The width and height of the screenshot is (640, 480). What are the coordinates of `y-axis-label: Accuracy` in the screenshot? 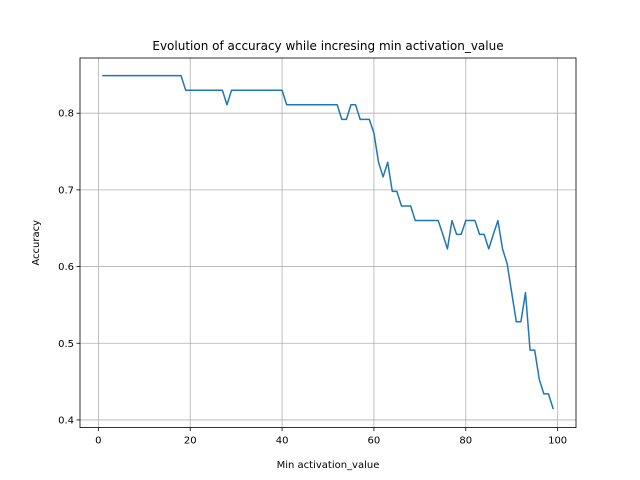 It's located at (36, 243).